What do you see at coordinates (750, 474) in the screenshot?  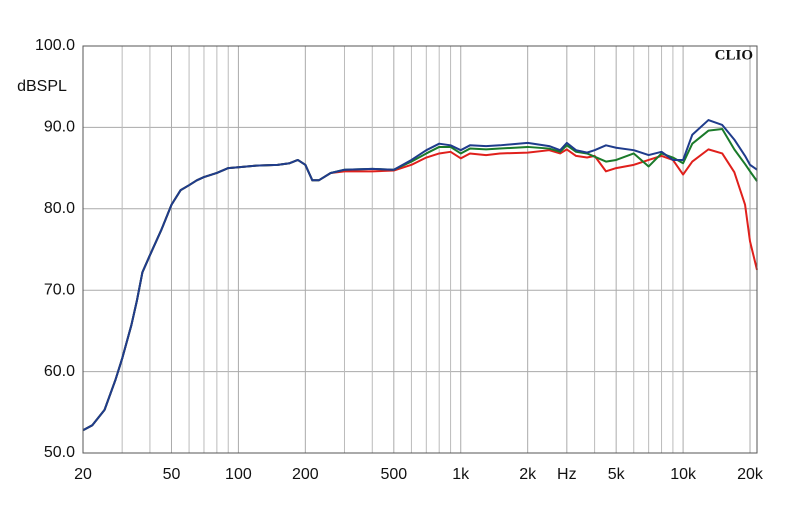 I see `x-tick-label: 20k` at bounding box center [750, 474].